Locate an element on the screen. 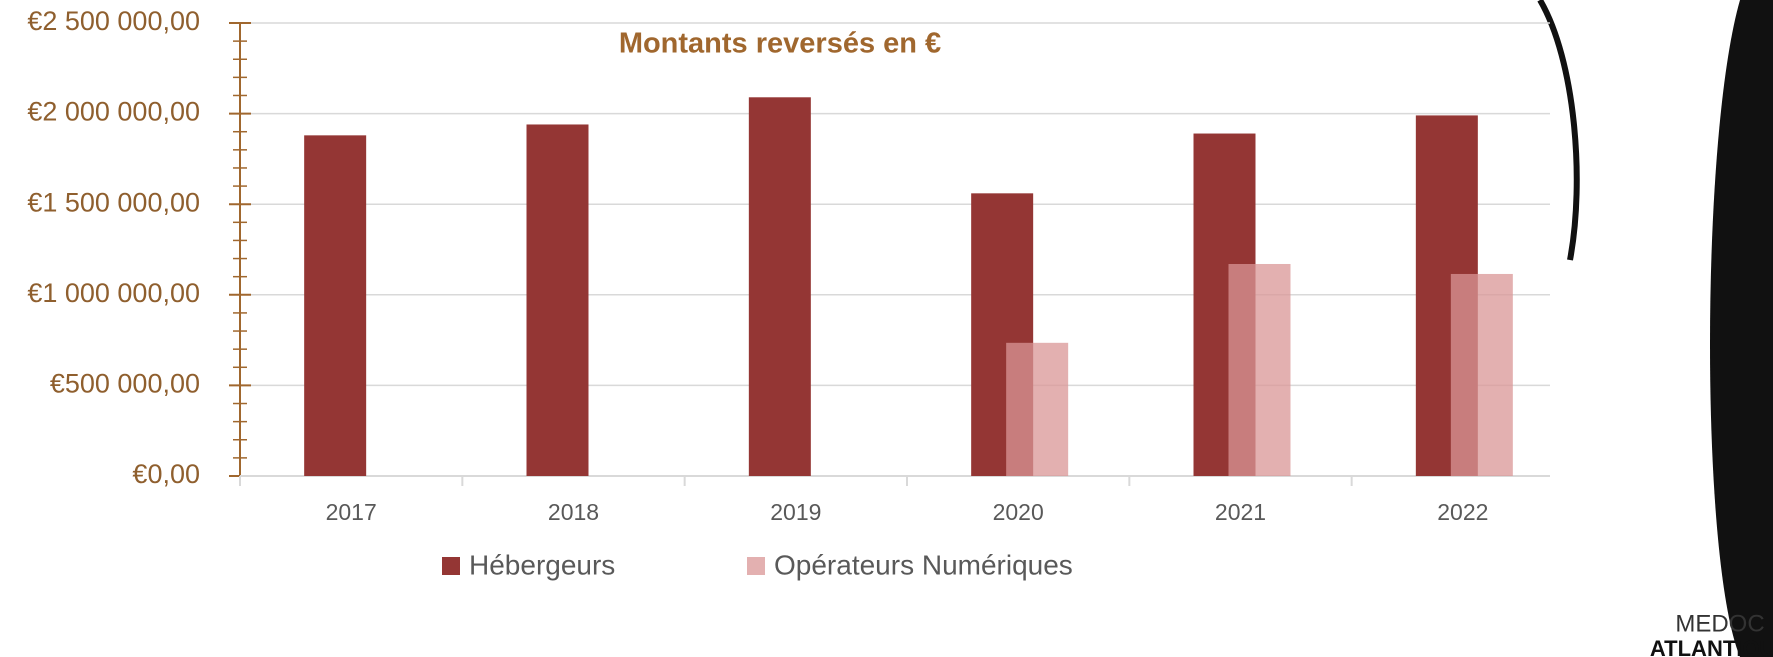  y-tick-label: €1 500 000,00 is located at coordinates (113, 202).